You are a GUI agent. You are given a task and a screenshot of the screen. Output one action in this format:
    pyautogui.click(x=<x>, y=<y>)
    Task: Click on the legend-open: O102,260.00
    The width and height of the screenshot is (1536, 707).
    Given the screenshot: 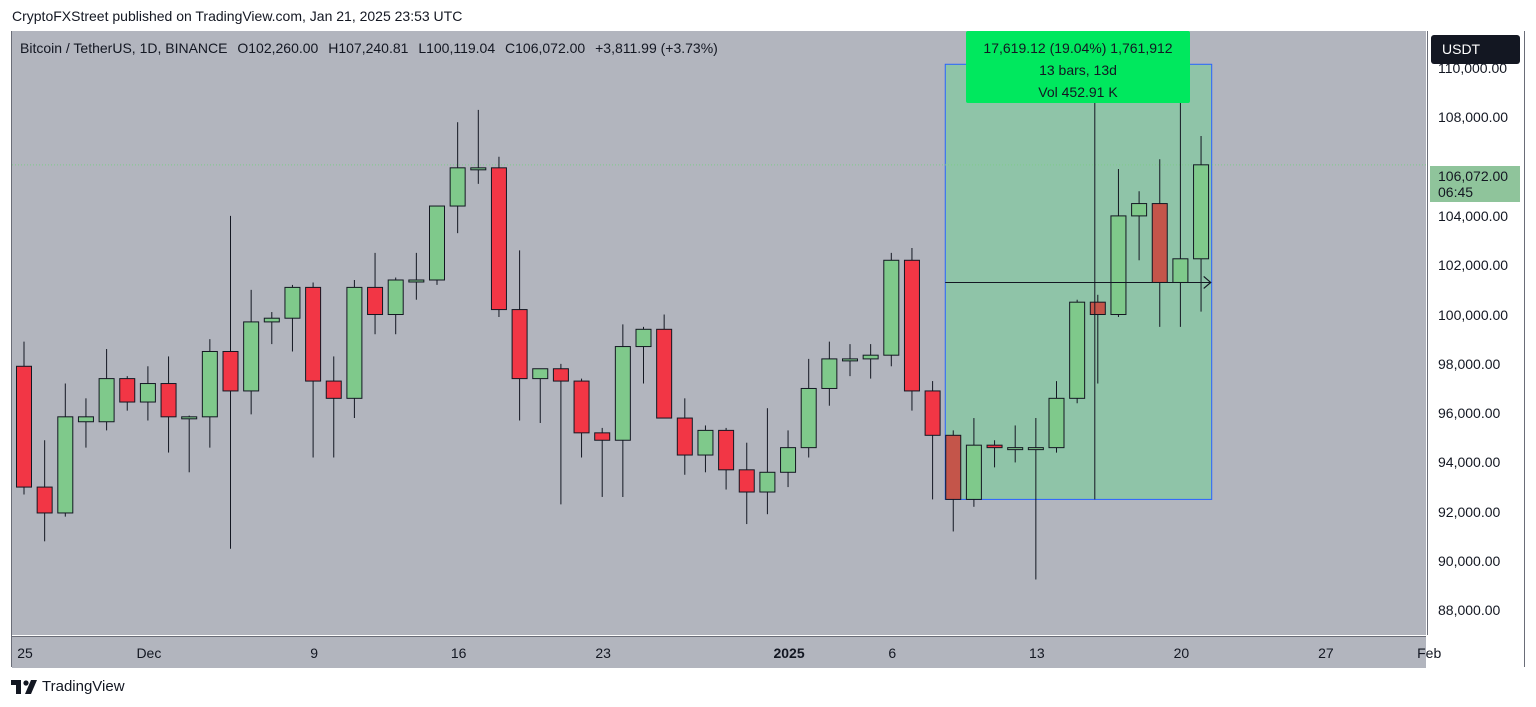 What is the action you would take?
    pyautogui.click(x=278, y=48)
    